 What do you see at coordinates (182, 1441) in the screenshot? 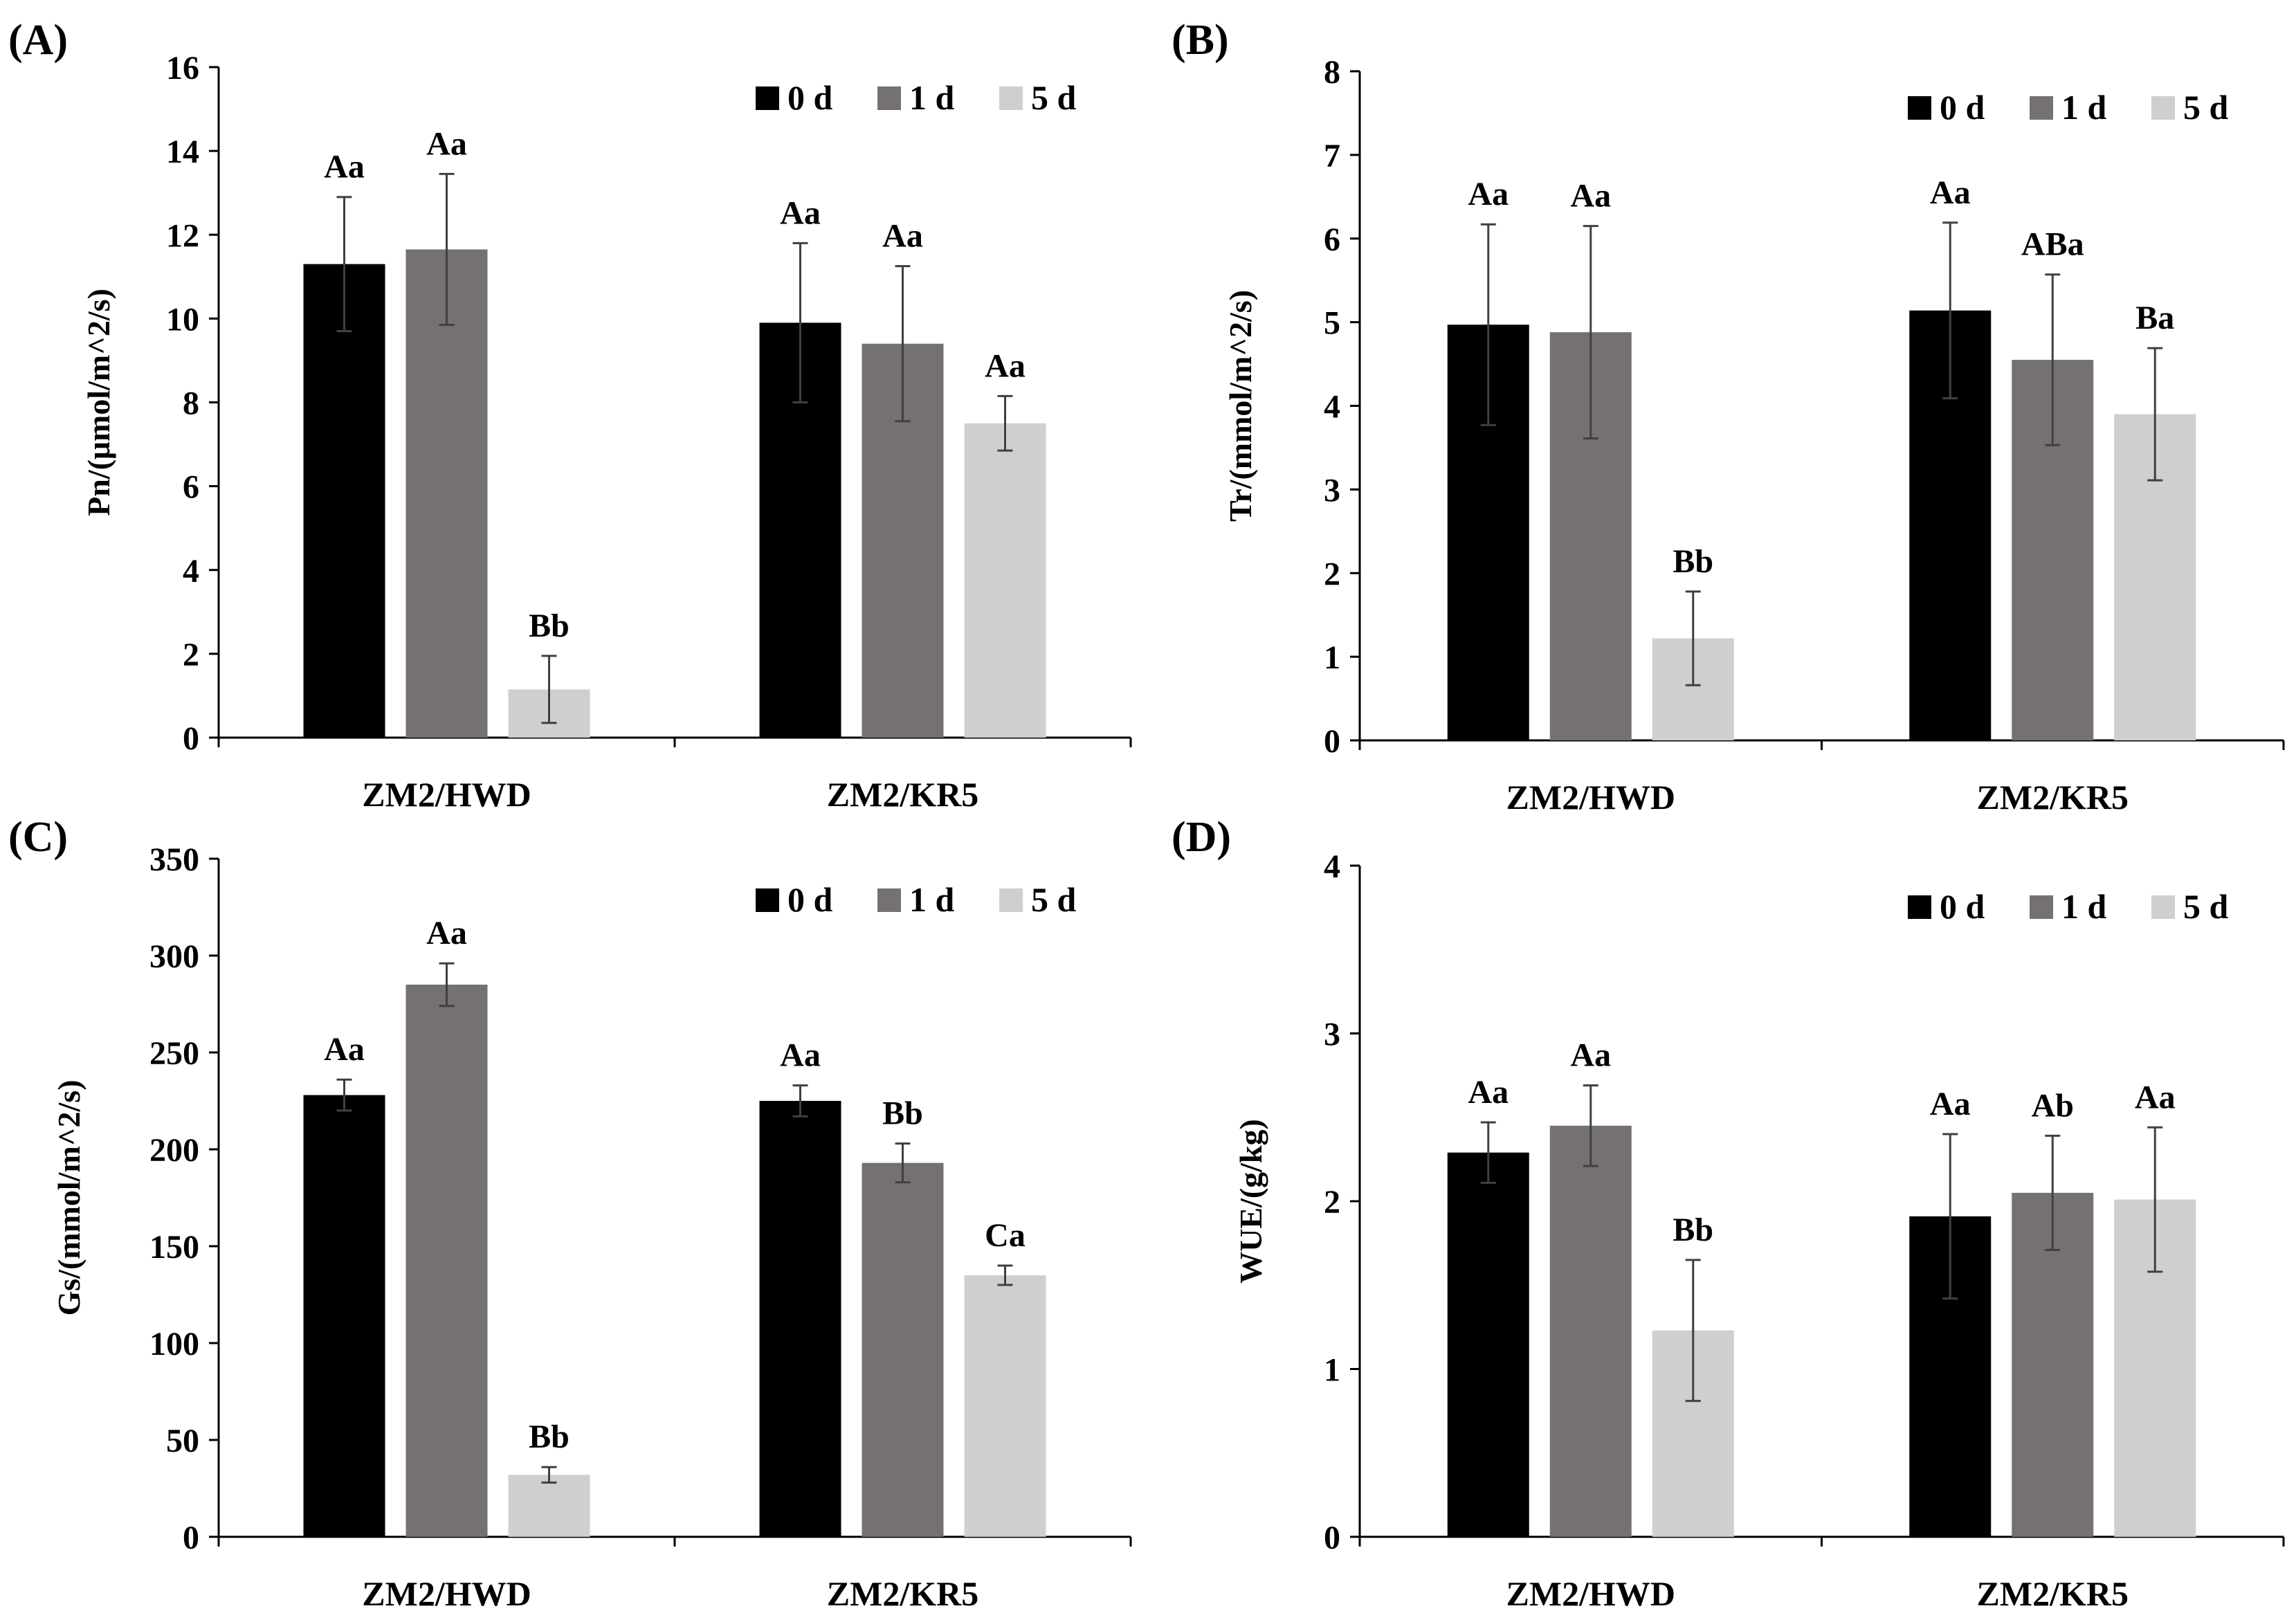
I see `y-tick-label: 50` at bounding box center [182, 1441].